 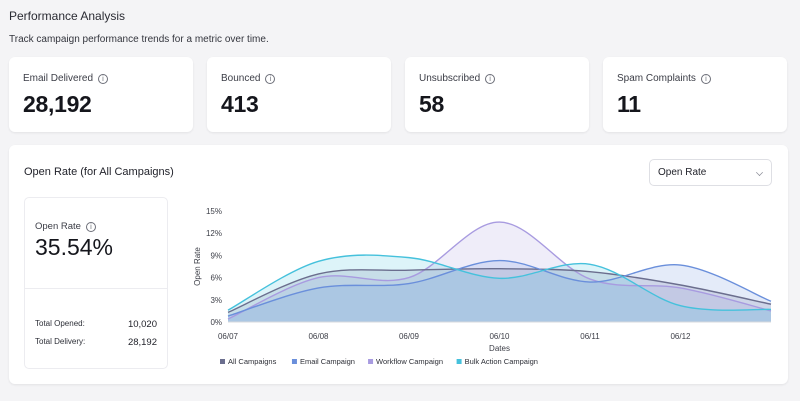 What do you see at coordinates (74, 247) in the screenshot?
I see `summary-value: 35.54%` at bounding box center [74, 247].